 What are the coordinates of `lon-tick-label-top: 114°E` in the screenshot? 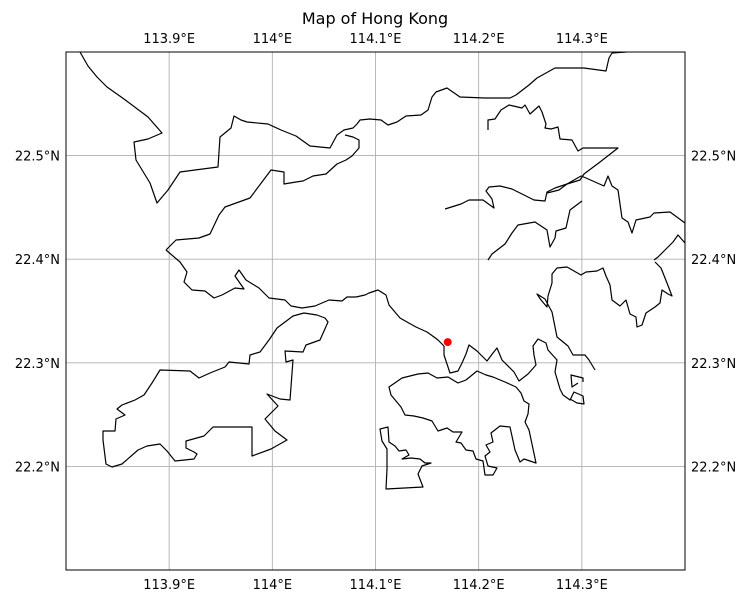 It's located at (273, 39).